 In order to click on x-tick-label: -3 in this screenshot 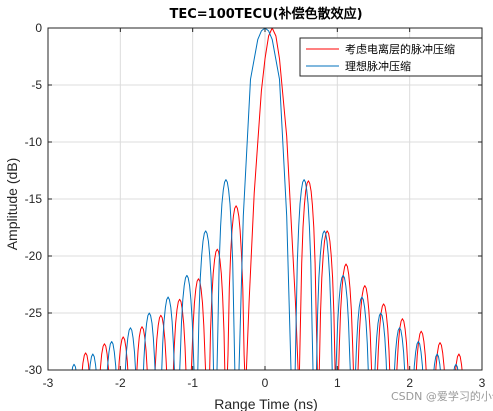, I will do `click(48, 383)`.